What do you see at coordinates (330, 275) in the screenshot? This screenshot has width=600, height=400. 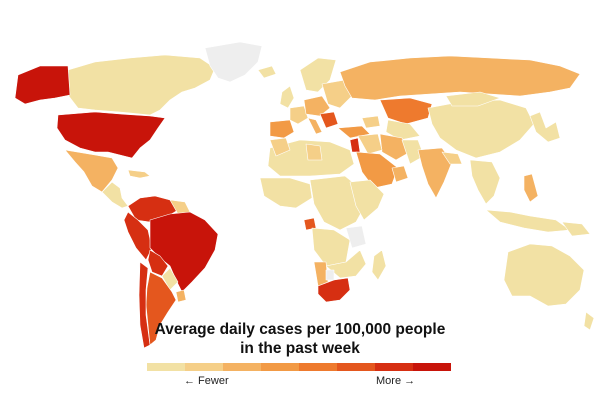 I see `region-lesotho` at bounding box center [330, 275].